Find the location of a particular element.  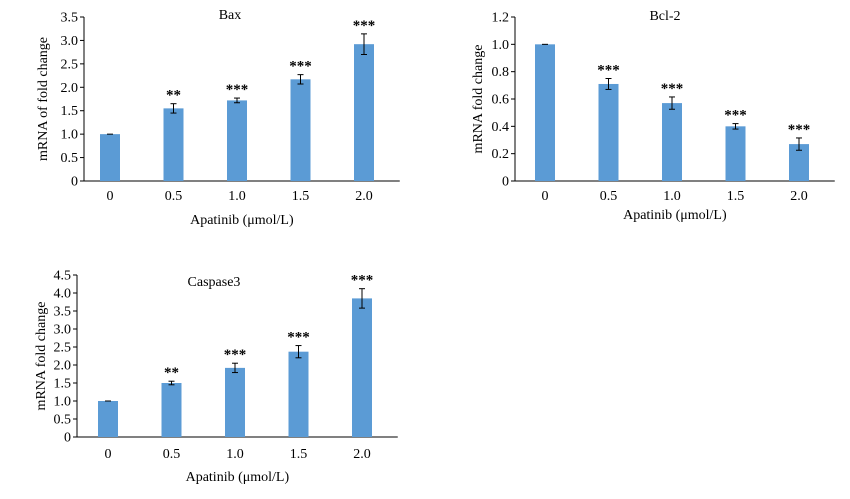

chart-title: Bax is located at coordinates (230, 15).